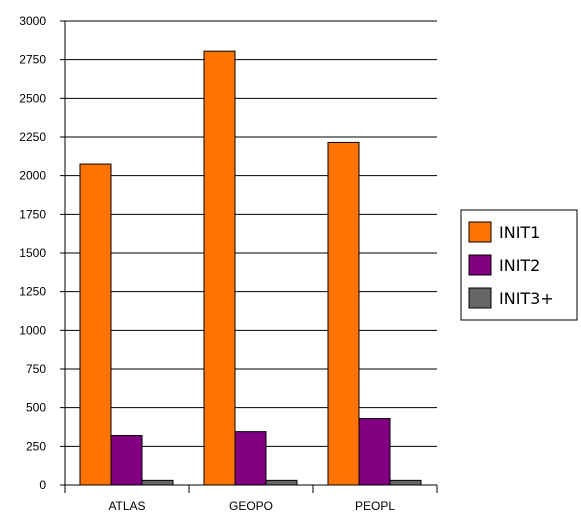 Image resolution: width=581 pixels, height=520 pixels. Describe the element at coordinates (157, 482) in the screenshot. I see `bar-init3plus-atlas` at that location.